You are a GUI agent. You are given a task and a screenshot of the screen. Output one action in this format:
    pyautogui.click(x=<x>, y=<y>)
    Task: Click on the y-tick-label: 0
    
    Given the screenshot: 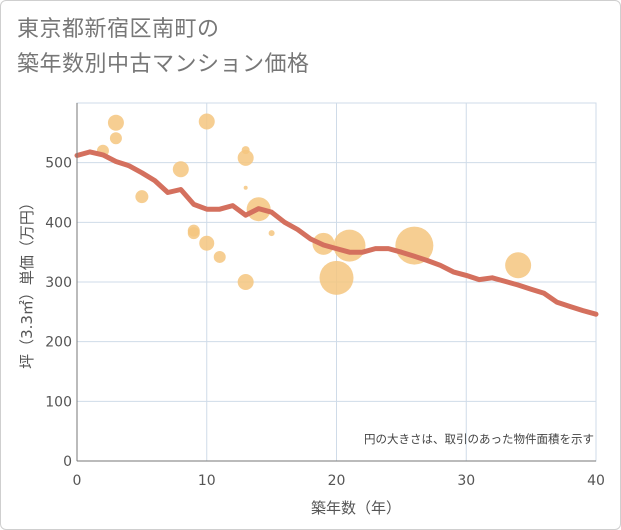 What is the action you would take?
    pyautogui.click(x=67, y=462)
    